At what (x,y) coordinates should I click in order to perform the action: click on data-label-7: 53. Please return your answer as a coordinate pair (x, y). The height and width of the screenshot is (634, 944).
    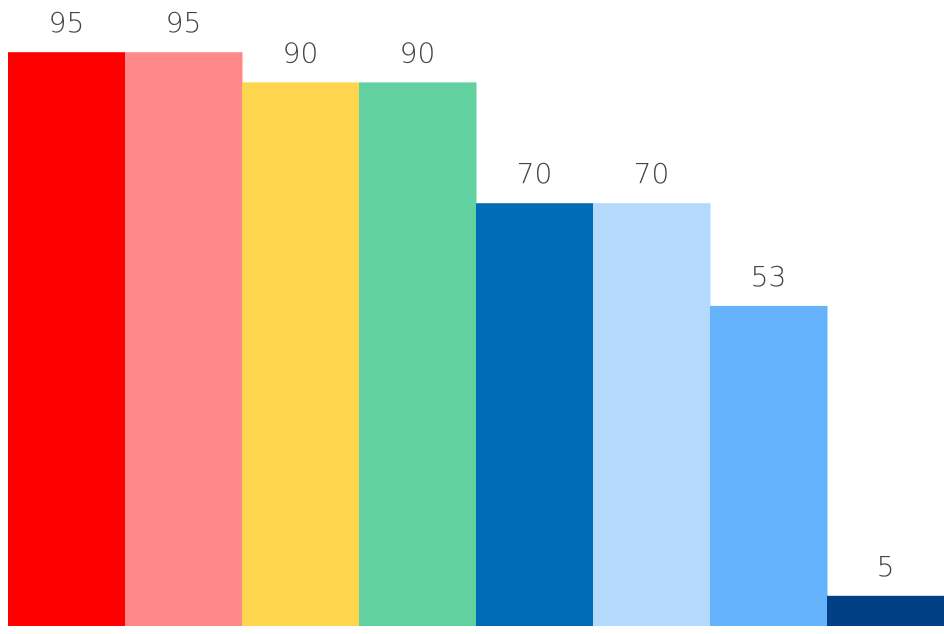
    Looking at the image, I should click on (769, 276).